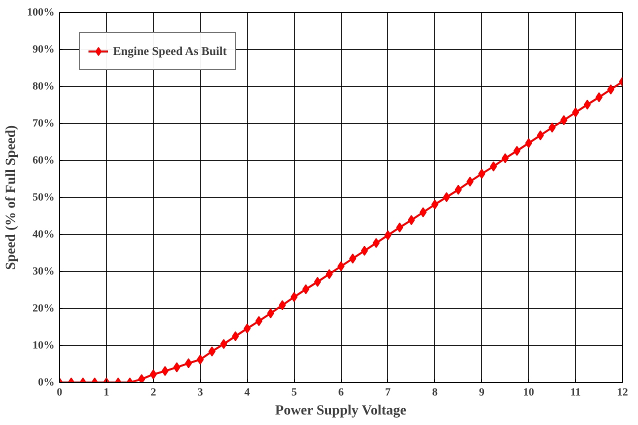 This screenshot has width=638, height=425. What do you see at coordinates (153, 392) in the screenshot?
I see `x-tick-label: 2` at bounding box center [153, 392].